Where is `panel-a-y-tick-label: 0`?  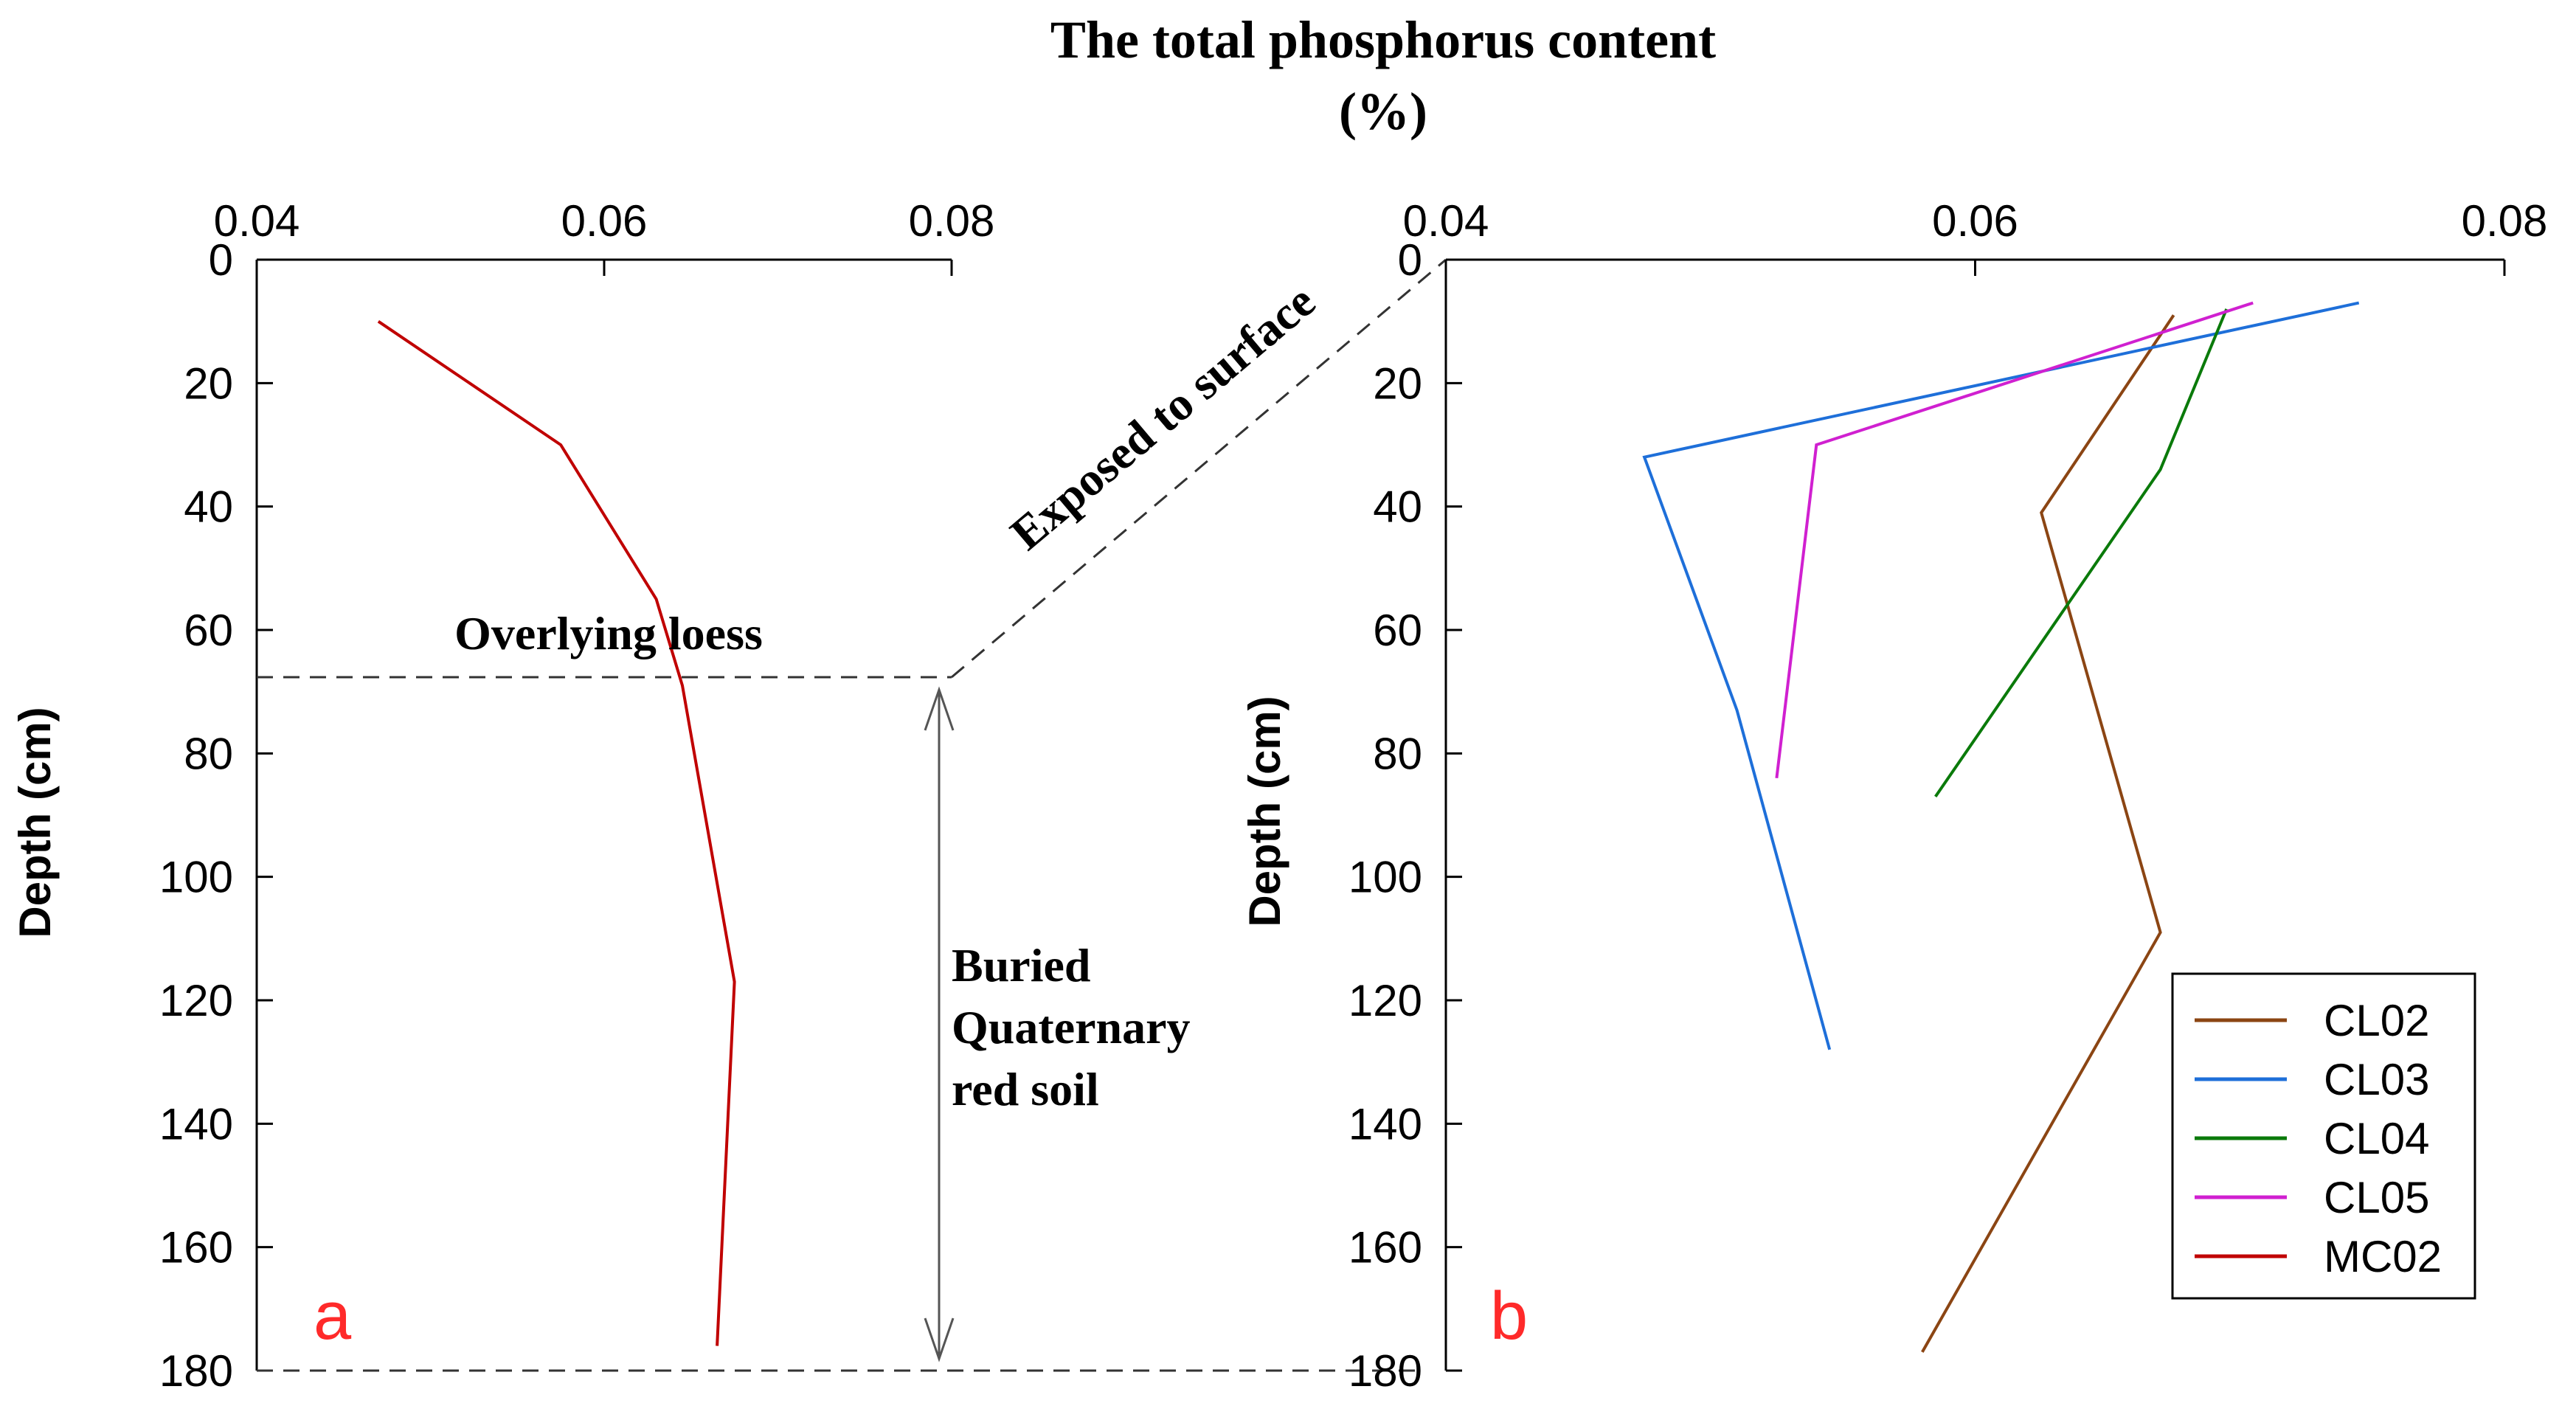
panel-a-y-tick-label: 0 is located at coordinates (221, 260).